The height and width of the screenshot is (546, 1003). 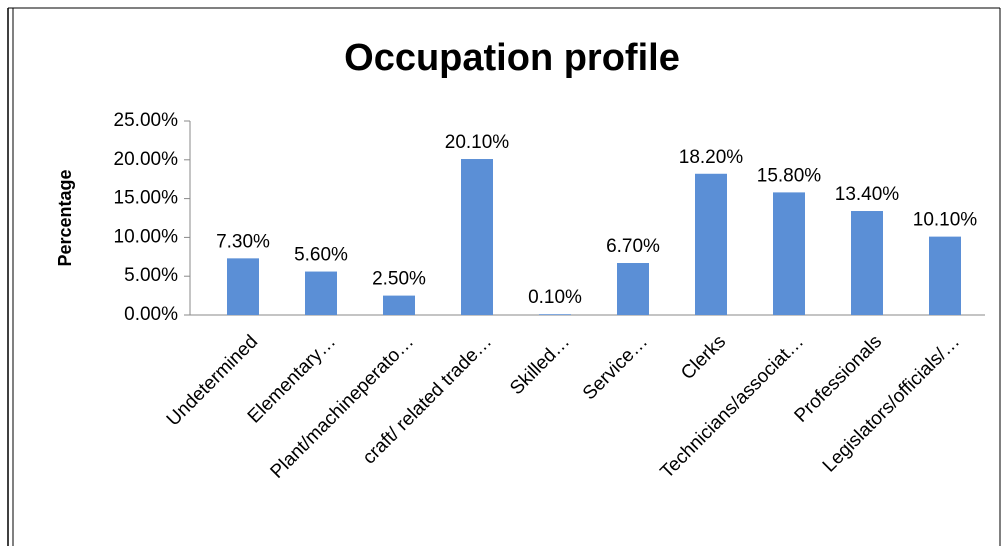 What do you see at coordinates (243, 241) in the screenshot?
I see `value-label: 7.30%` at bounding box center [243, 241].